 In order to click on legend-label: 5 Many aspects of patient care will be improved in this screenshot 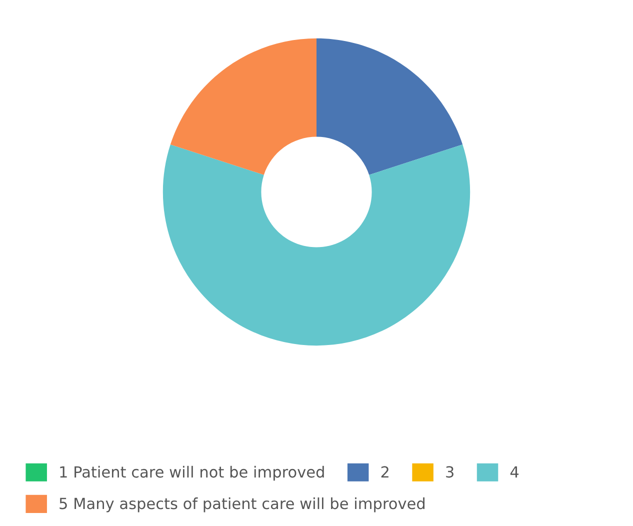, I will do `click(242, 504)`.